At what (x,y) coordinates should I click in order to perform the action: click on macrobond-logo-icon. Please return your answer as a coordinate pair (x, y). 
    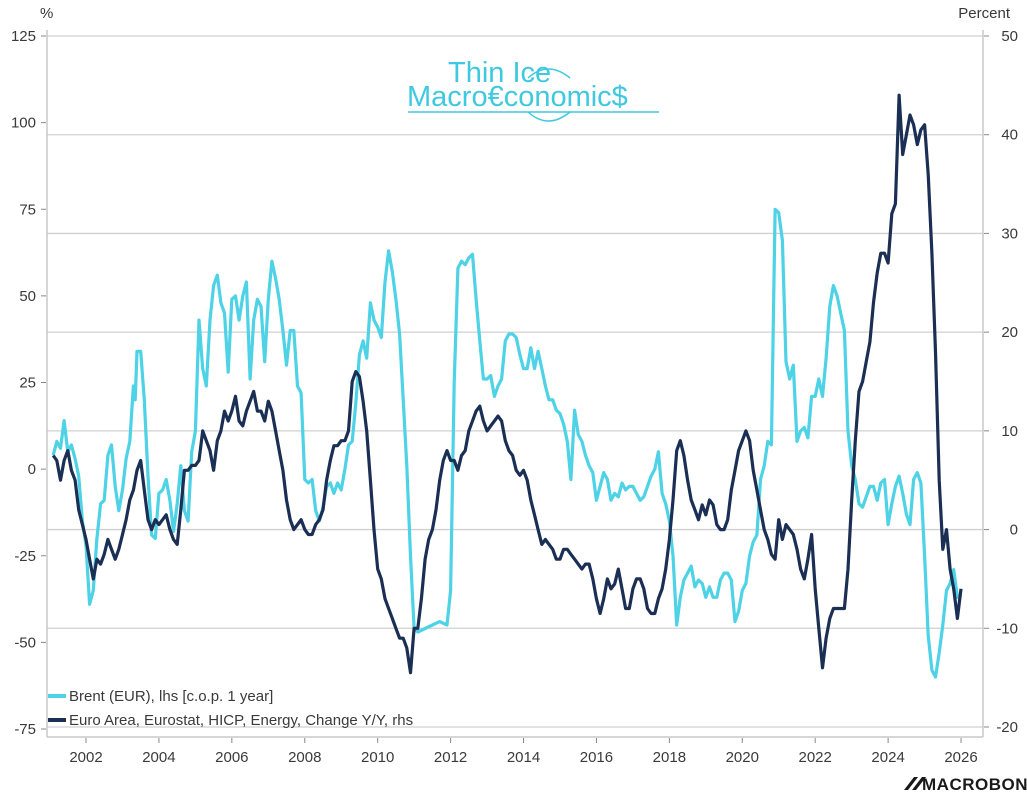
    Looking at the image, I should click on (915, 783).